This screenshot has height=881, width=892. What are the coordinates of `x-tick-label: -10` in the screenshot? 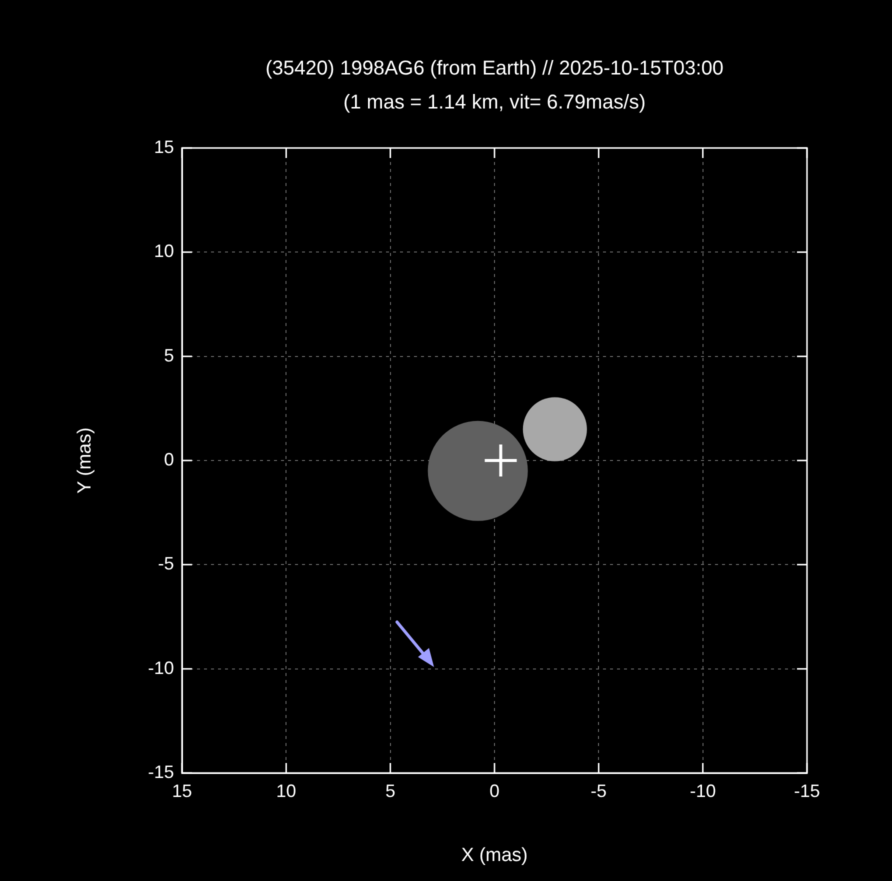 It's located at (703, 790).